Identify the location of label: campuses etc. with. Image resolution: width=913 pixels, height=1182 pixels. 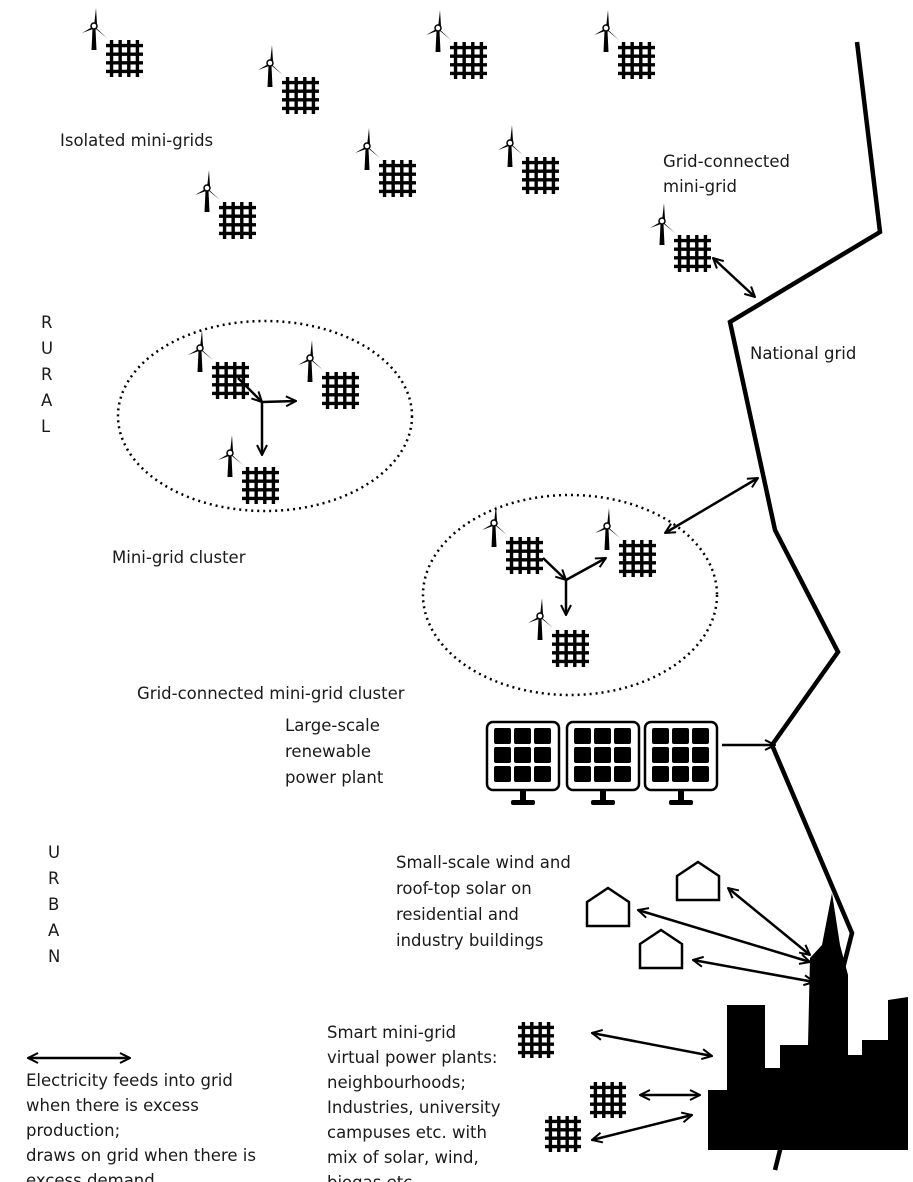
(407, 1132).